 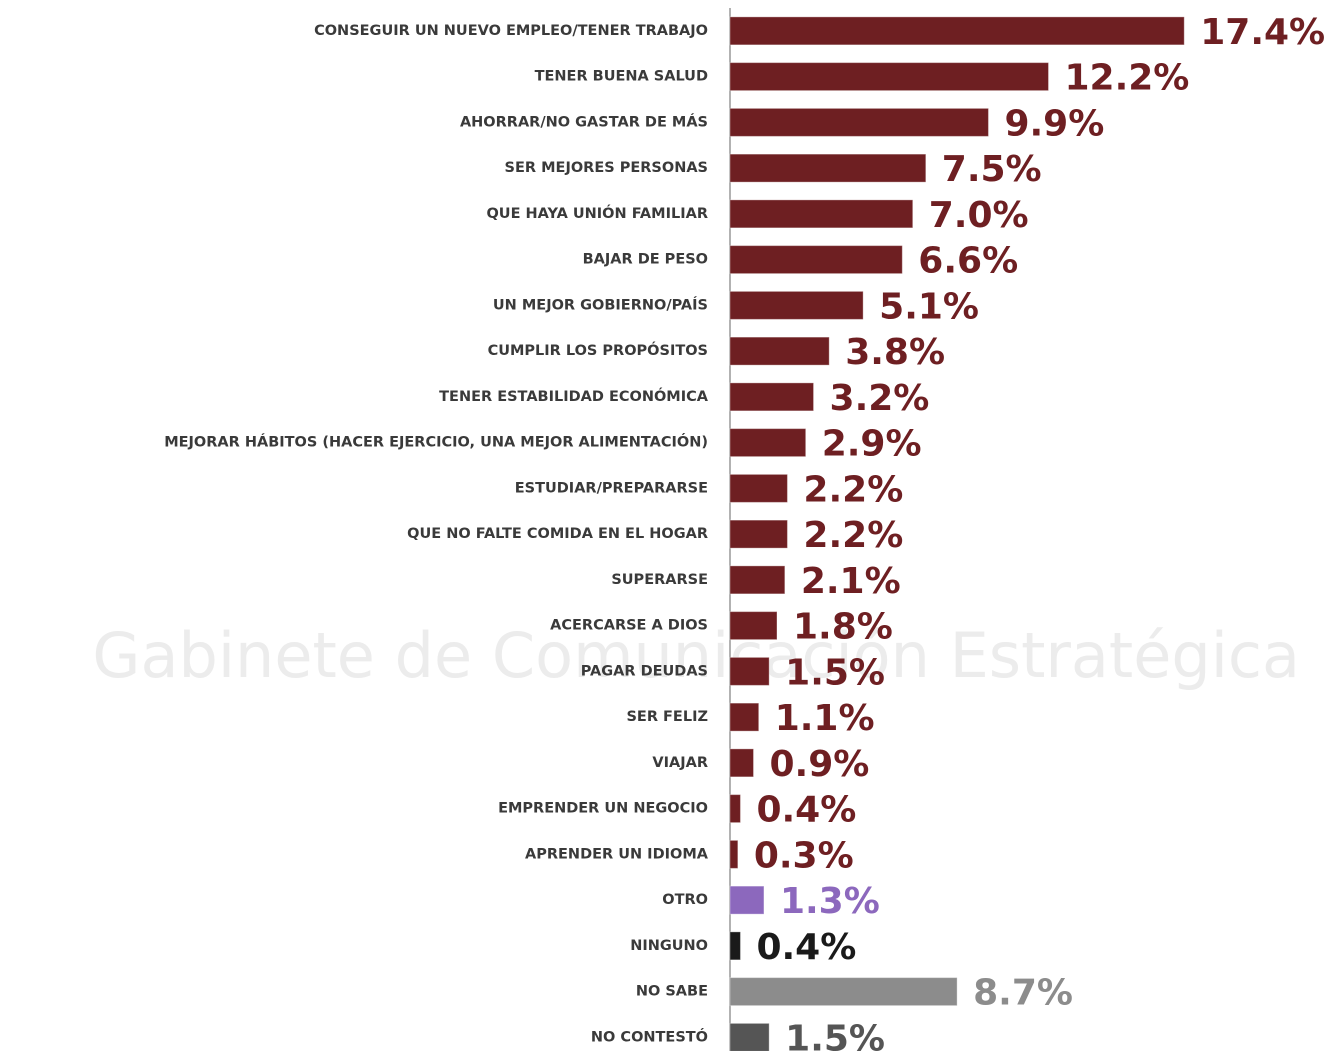 What do you see at coordinates (667, 717) in the screenshot?
I see `category-label: SER FELIZ` at bounding box center [667, 717].